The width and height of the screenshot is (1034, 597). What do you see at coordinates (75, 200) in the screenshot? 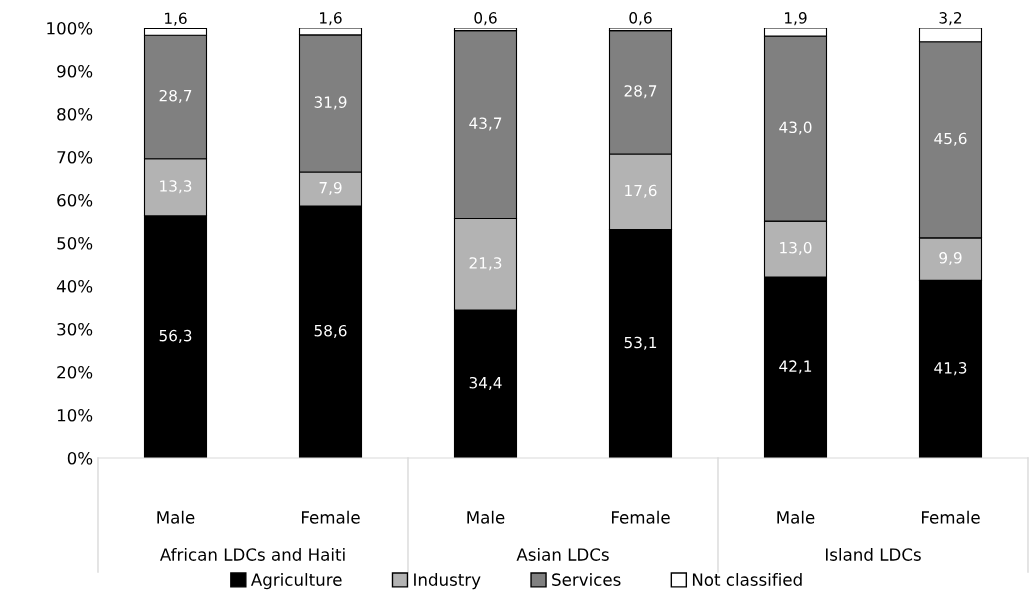
I see `y-tick-label: 60%` at bounding box center [75, 200].